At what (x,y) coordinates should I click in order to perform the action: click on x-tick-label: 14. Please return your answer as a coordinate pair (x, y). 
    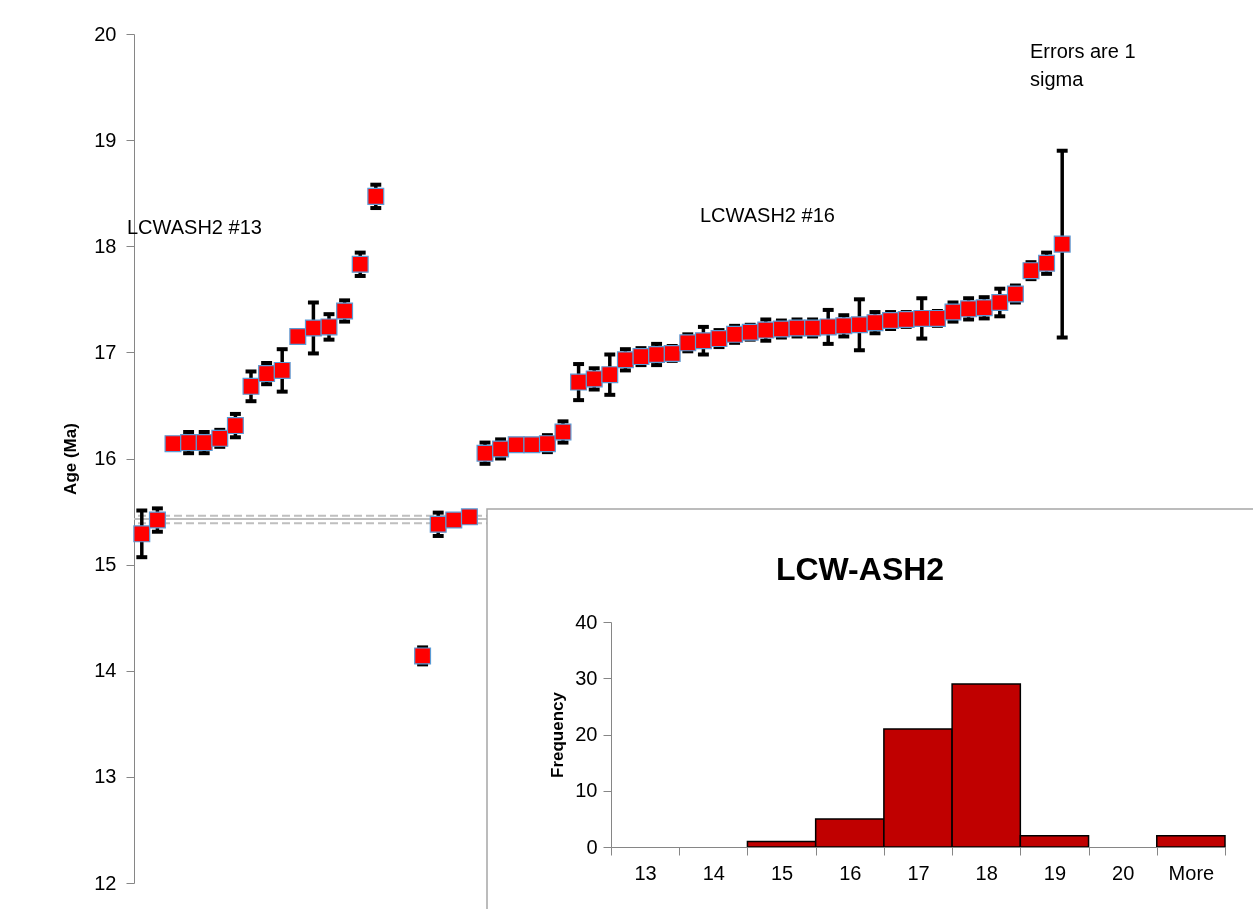
    Looking at the image, I should click on (713, 872).